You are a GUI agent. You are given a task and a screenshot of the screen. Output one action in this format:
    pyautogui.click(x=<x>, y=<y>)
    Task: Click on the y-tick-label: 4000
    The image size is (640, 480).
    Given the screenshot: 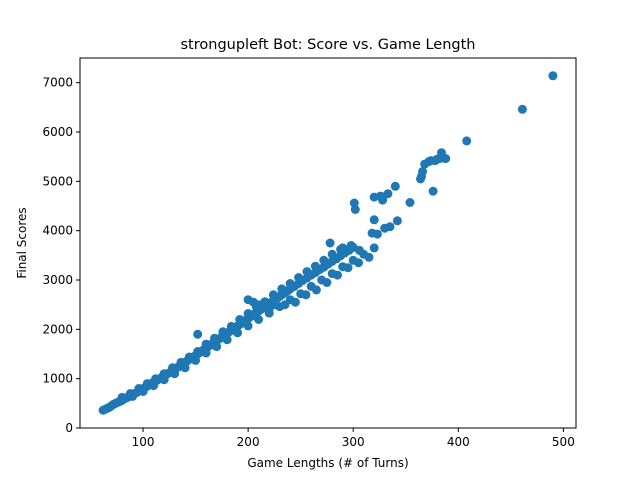 What is the action you would take?
    pyautogui.click(x=57, y=231)
    